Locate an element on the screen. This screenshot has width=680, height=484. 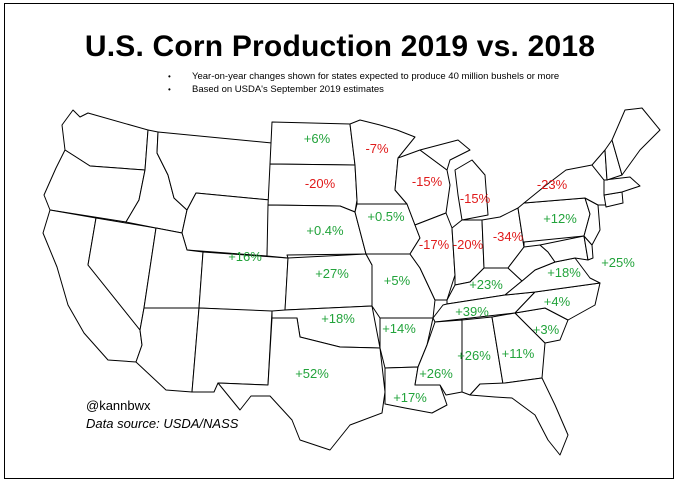
state-wyoming is located at coordinates (226, 224).